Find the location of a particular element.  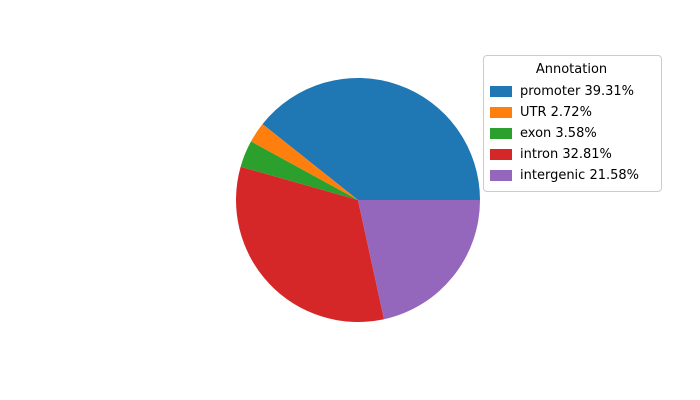

legend-item-intron: intron 32.81% is located at coordinates (571, 154).